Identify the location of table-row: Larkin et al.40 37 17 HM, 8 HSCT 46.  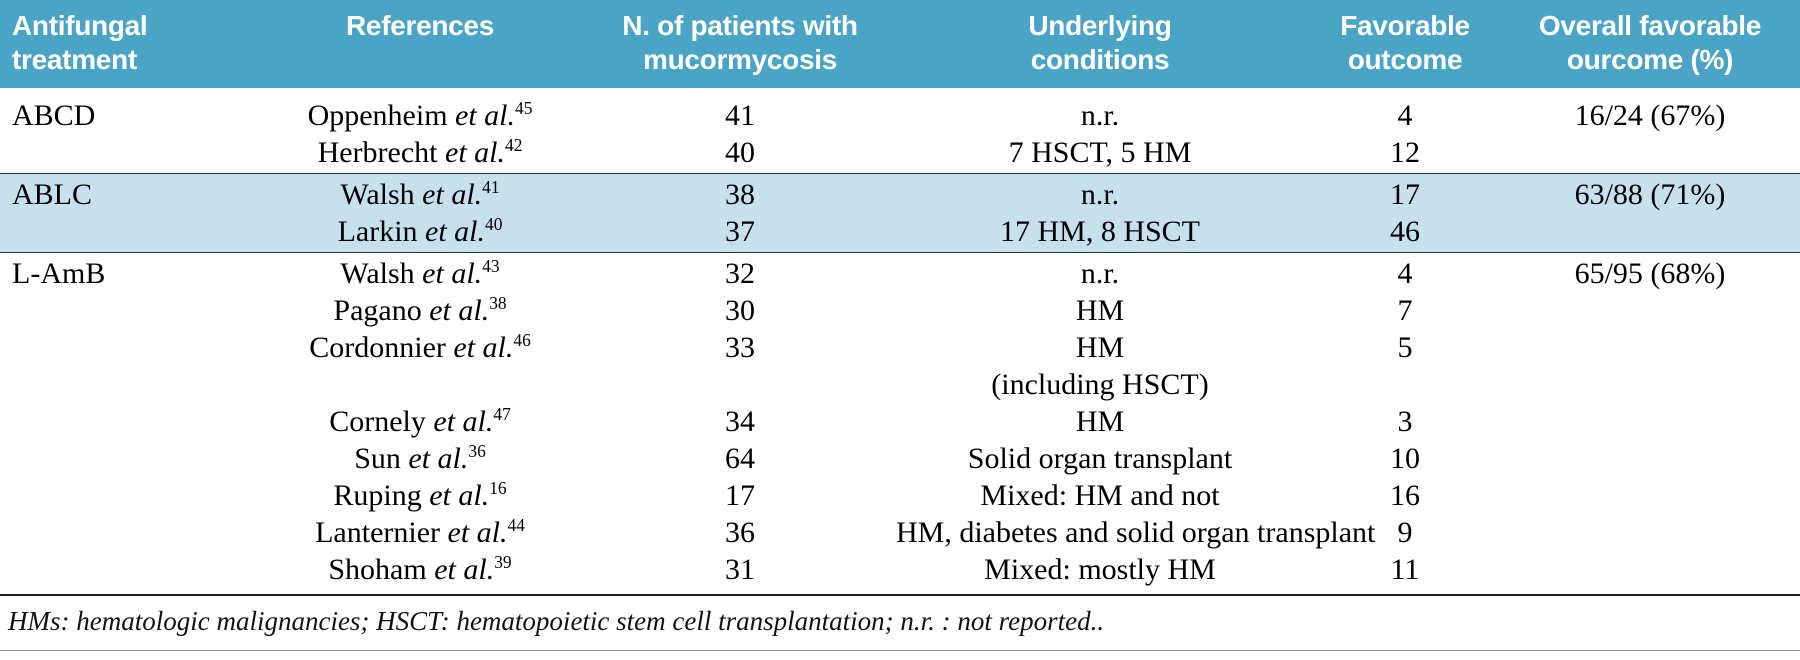
(900, 233).